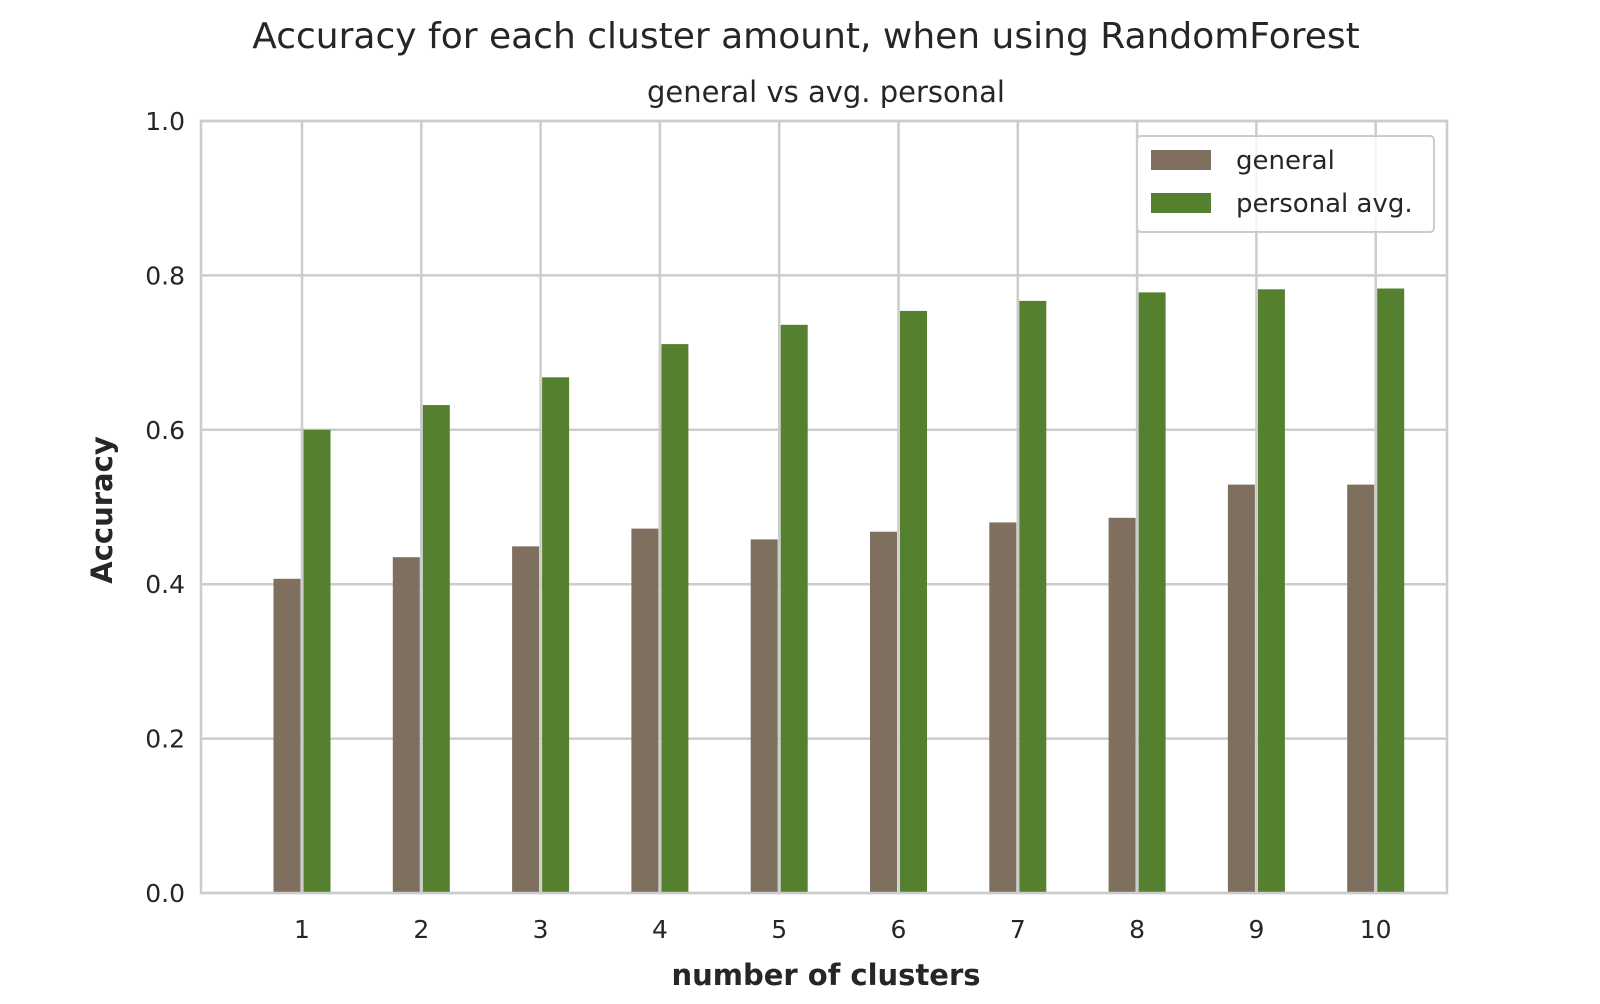 The width and height of the screenshot is (1600, 1004). What do you see at coordinates (843, 929) in the screenshot?
I see `x-tick-labels: 1 2 3 4 5 6 7 8 9 10` at bounding box center [843, 929].